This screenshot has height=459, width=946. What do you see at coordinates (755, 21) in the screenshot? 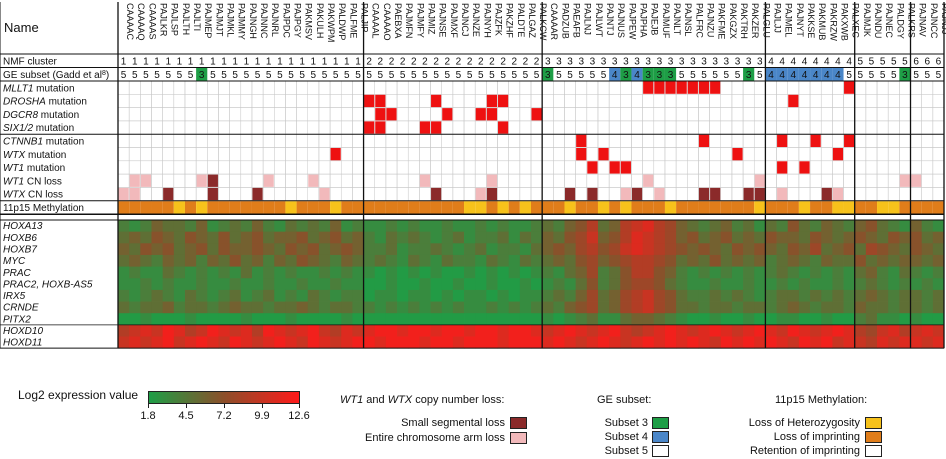
I see `sample-name-label: PAKZER` at bounding box center [755, 21].